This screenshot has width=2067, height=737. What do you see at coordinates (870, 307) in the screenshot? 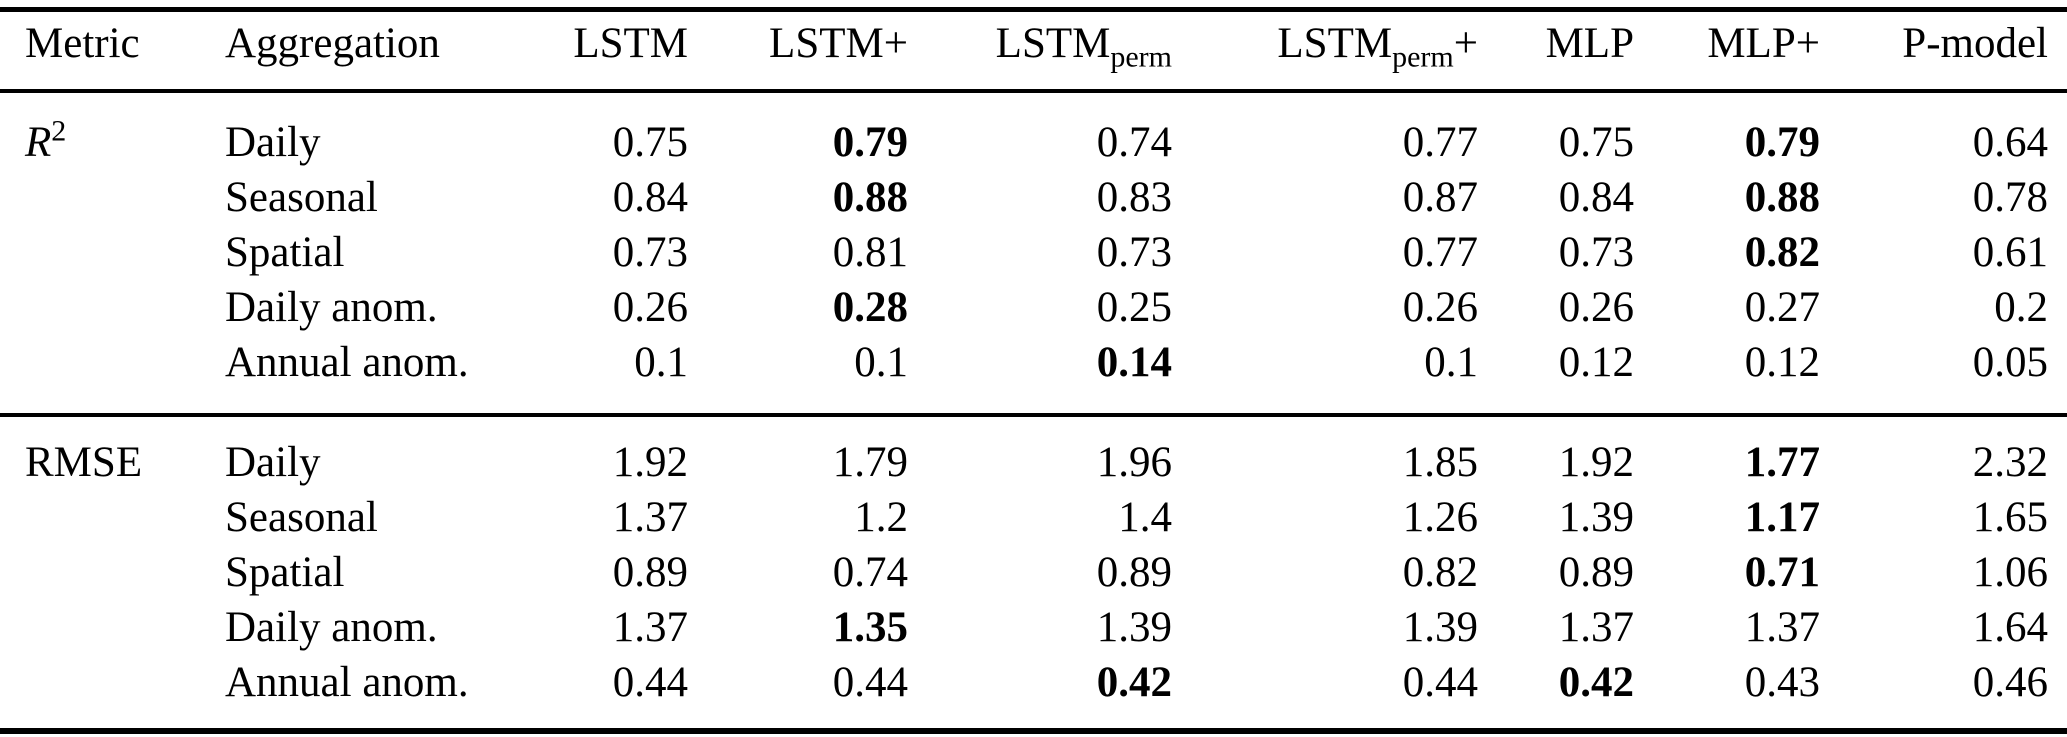
I see `value-cell: 0.28` at bounding box center [870, 307].